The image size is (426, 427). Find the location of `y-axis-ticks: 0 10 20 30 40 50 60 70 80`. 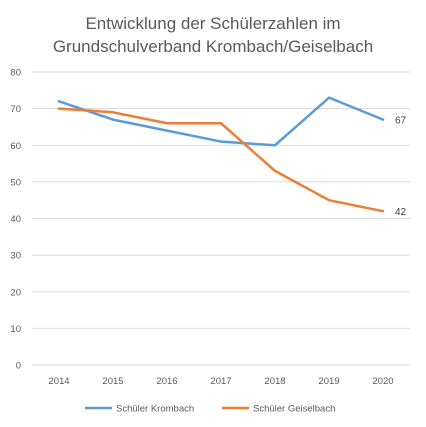

y-axis-ticks: 0 10 20 30 40 50 60 70 80 is located at coordinates (15, 220).